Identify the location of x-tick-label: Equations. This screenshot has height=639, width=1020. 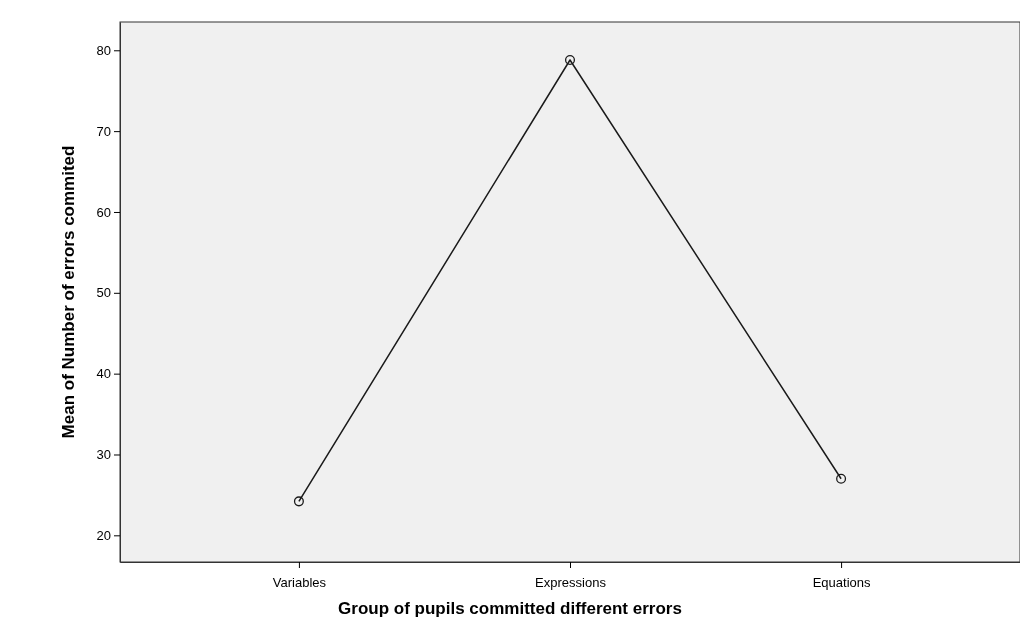
(841, 582).